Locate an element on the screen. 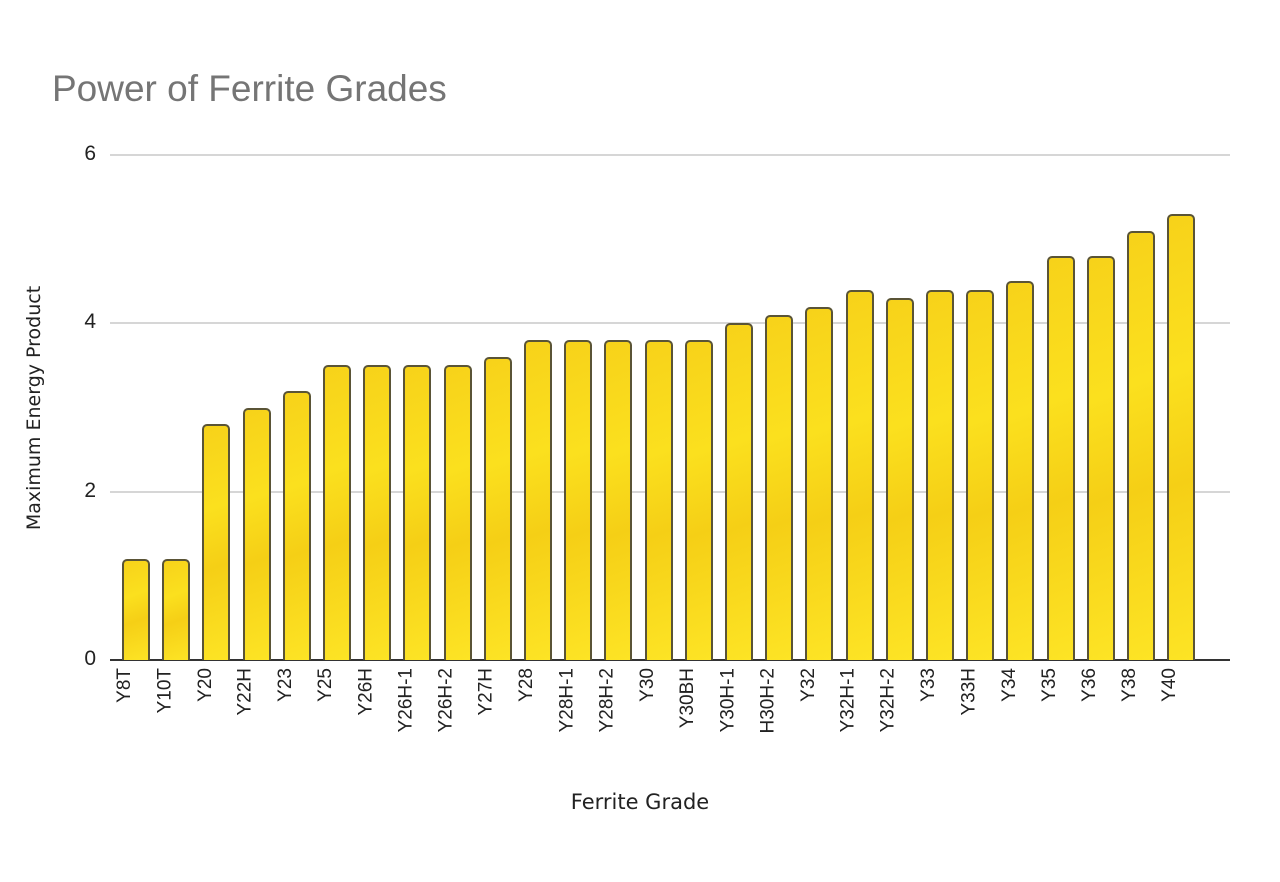  x-tick: Y40 is located at coordinates (1175, 723).